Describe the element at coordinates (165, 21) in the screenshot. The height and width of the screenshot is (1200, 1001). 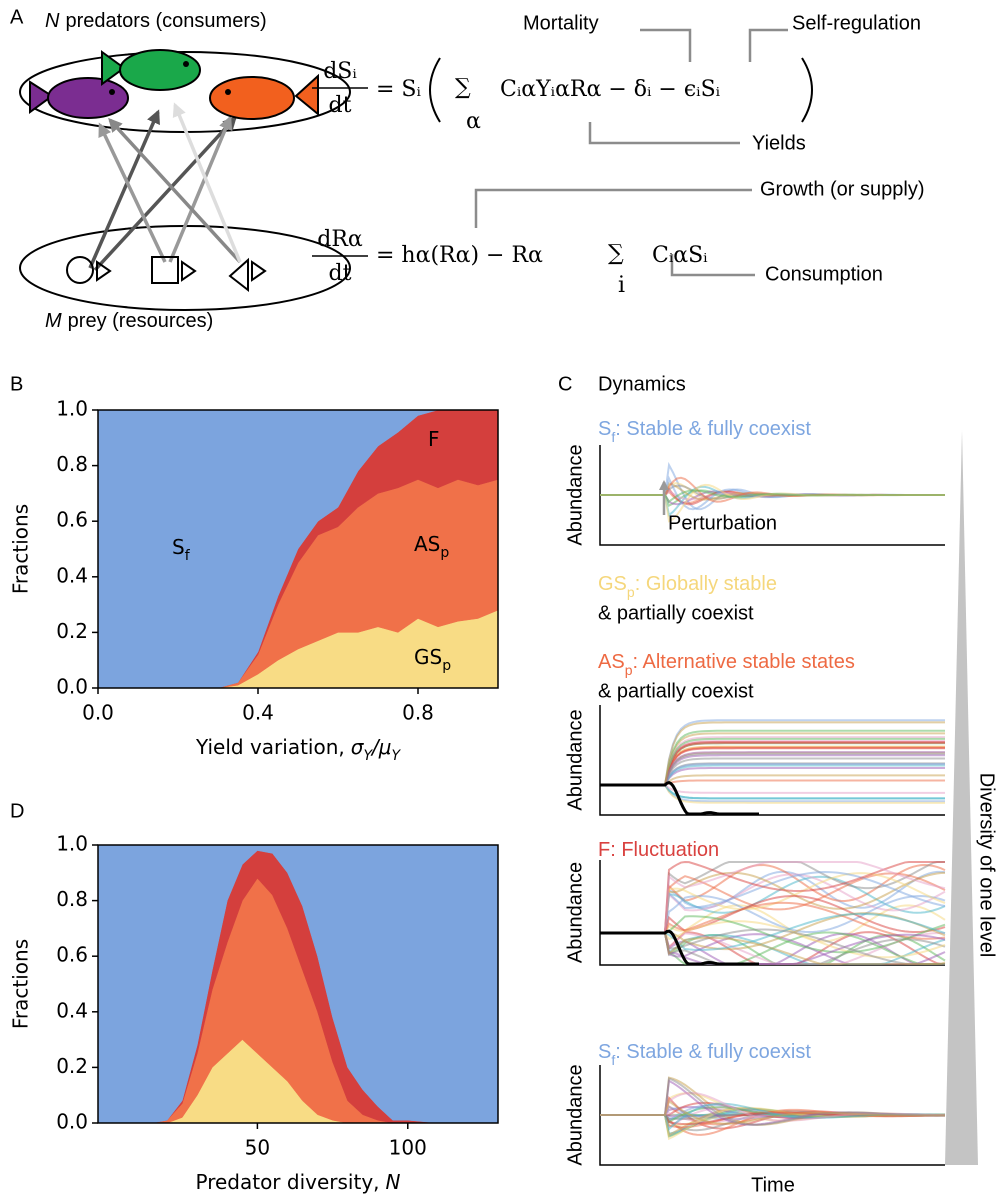
I see `text-part: predators (consumers)` at that location.